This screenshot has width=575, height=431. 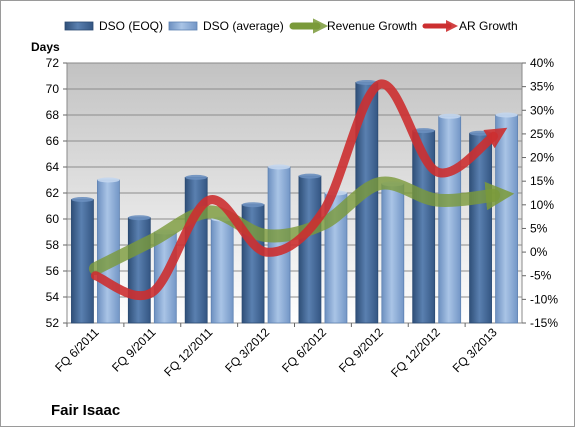 What do you see at coordinates (53, 271) in the screenshot?
I see `y-tick-label: 56` at bounding box center [53, 271].